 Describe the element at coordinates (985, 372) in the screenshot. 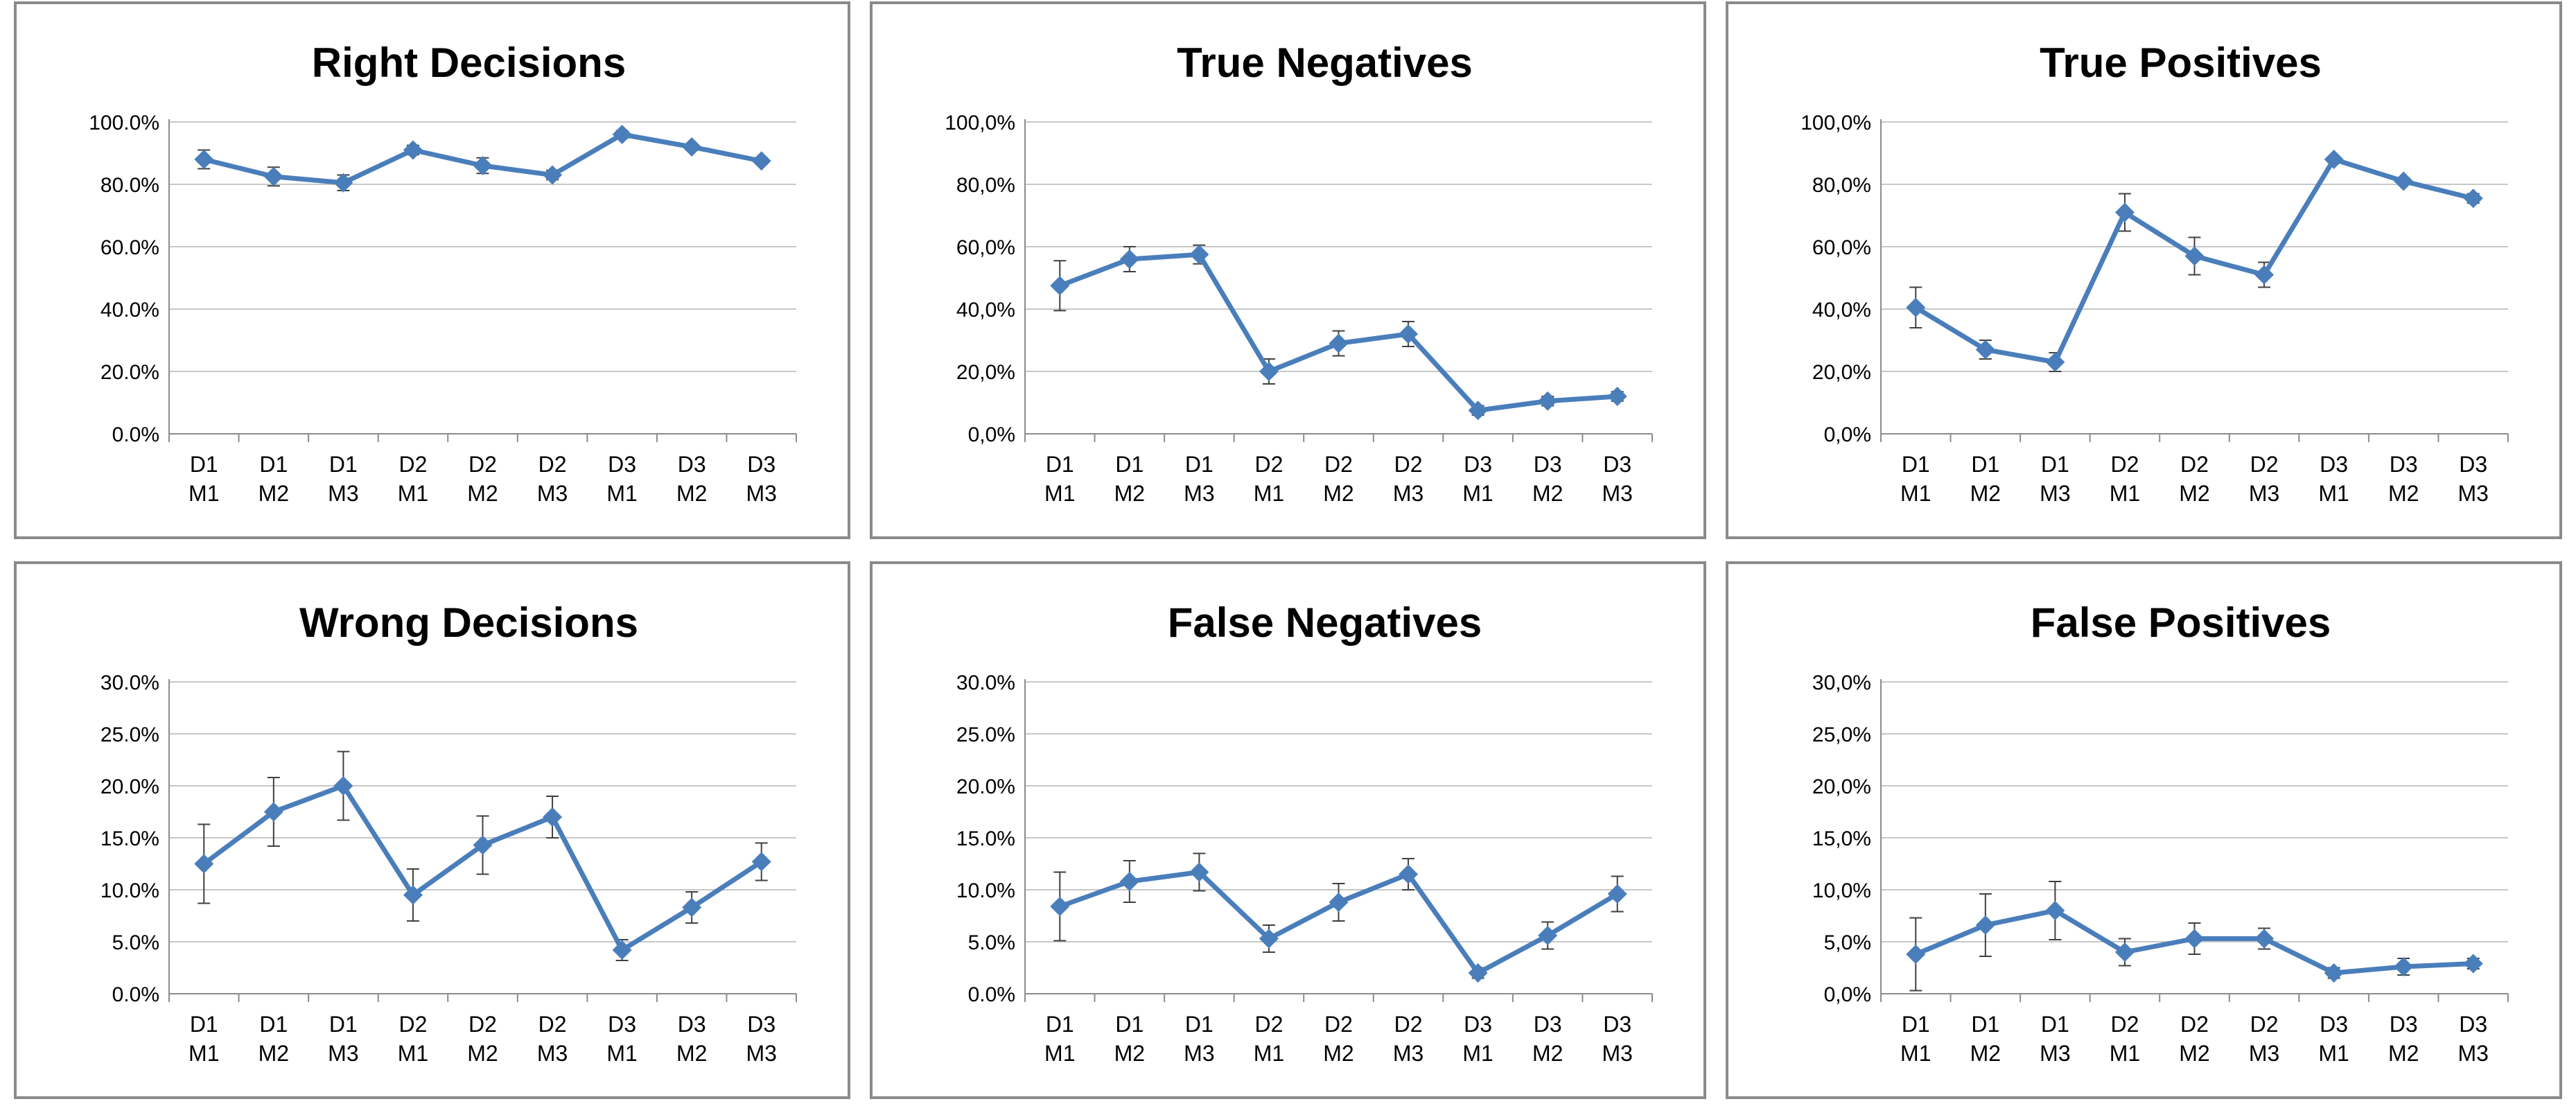

I see `y-tick-label: 20,0%` at that location.